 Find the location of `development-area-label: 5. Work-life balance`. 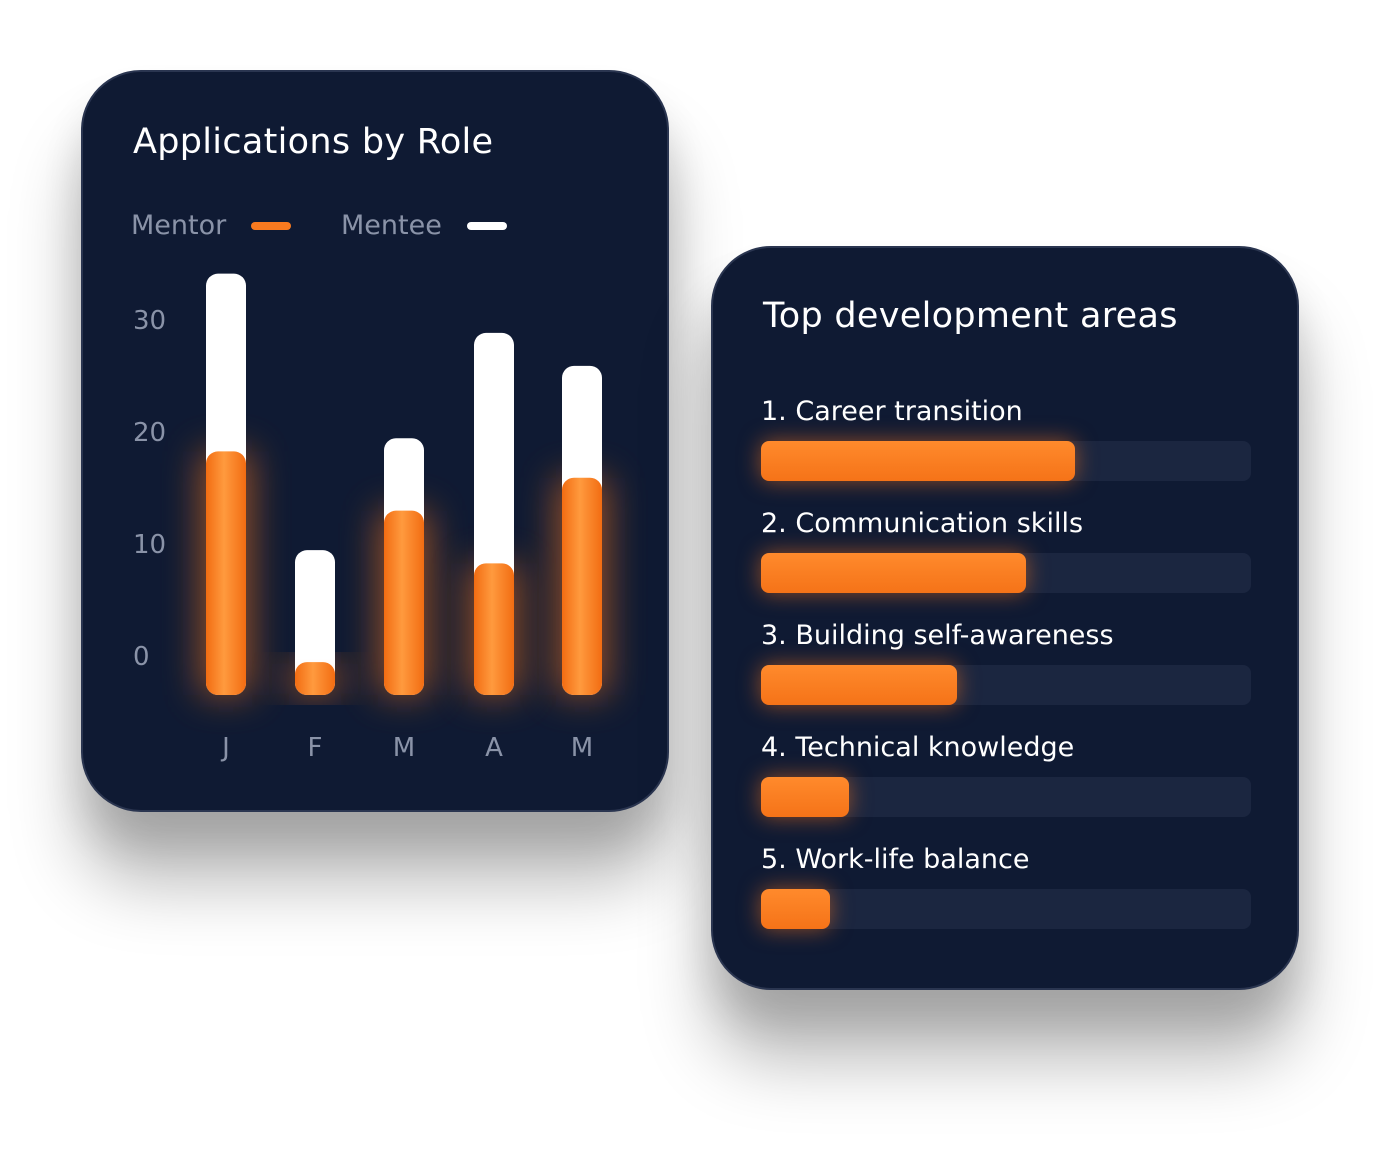

development-area-label: 5. Work-life balance is located at coordinates (895, 859).